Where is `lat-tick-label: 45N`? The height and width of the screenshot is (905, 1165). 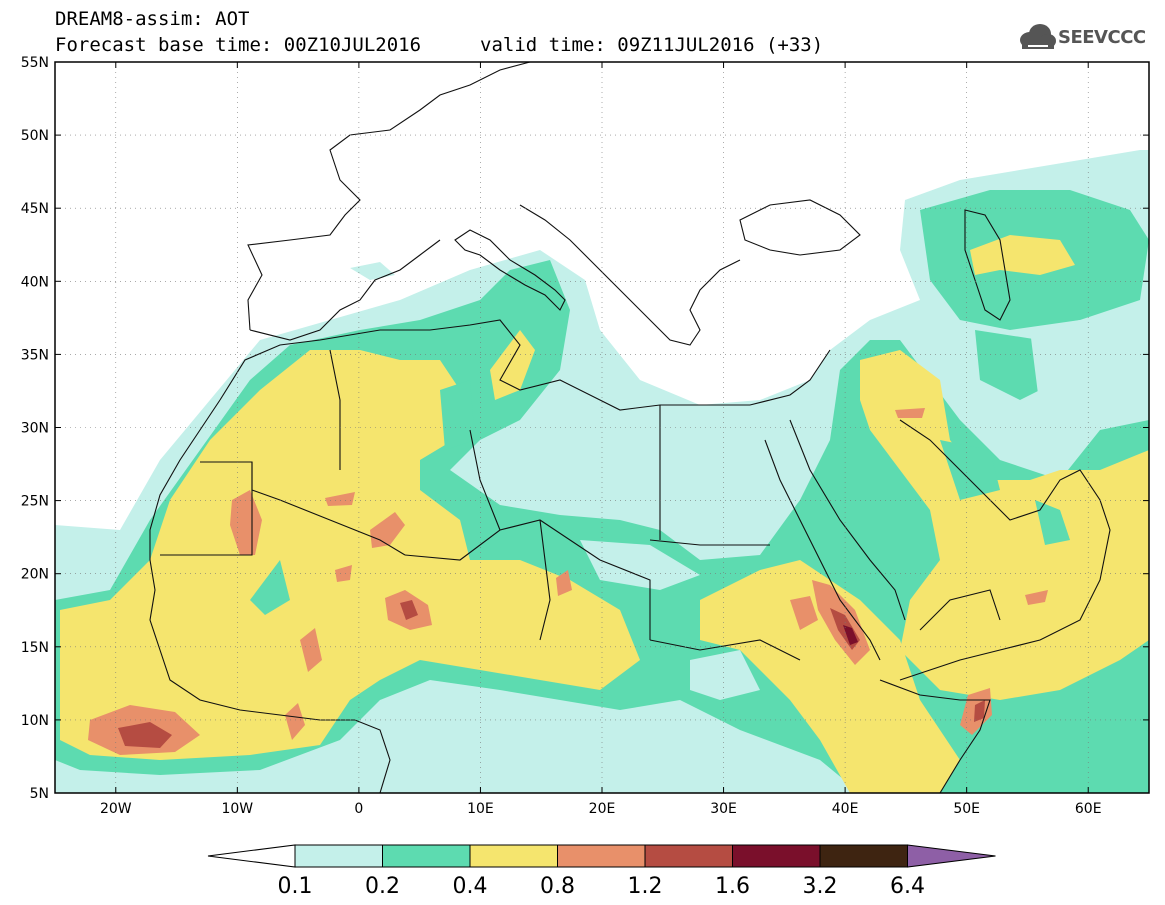 lat-tick-label: 45N is located at coordinates (35, 209).